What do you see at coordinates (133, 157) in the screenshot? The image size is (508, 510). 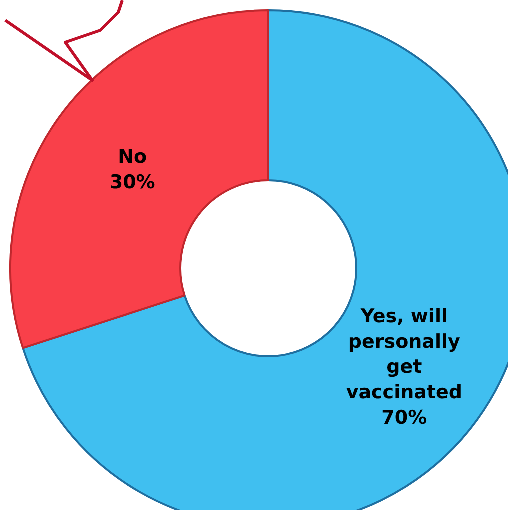 I see `slice-label: No` at bounding box center [133, 157].